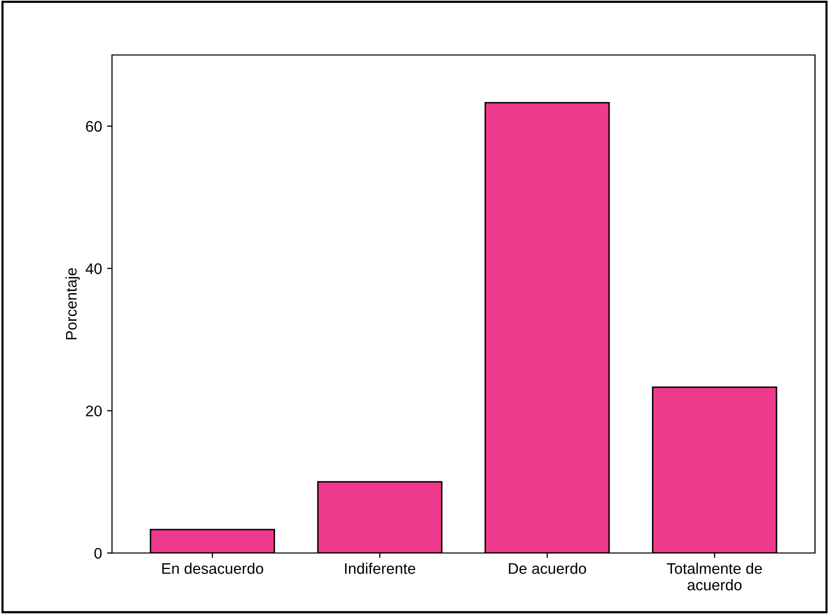  I want to click on x-tick-label: En desacuerdo, so click(213, 568).